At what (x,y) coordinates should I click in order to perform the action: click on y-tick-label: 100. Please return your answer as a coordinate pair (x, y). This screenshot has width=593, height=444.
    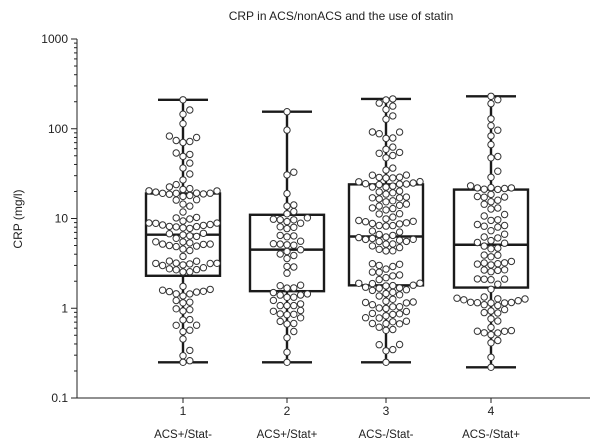
    Looking at the image, I should click on (58, 129).